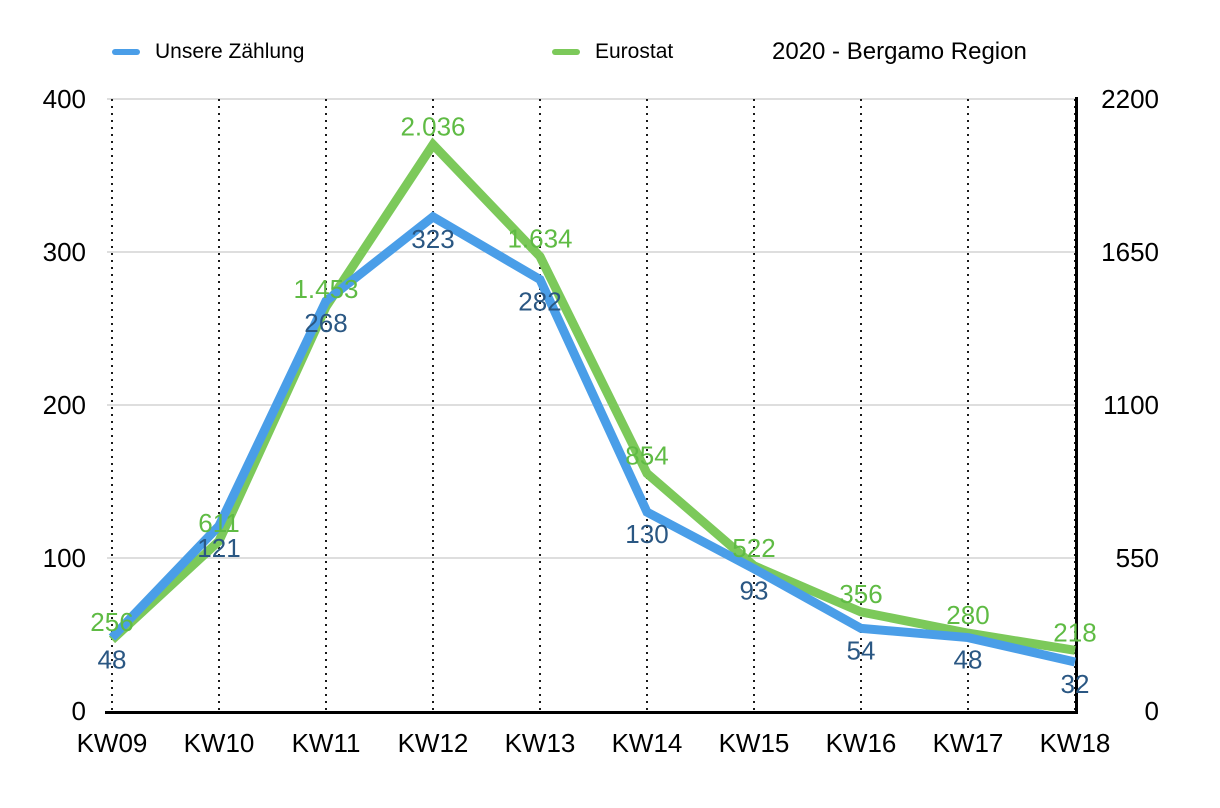 Image resolution: width=1220 pixels, height=808 pixels. What do you see at coordinates (1131, 405) in the screenshot?
I see `right-axis-tick-label: 1100` at bounding box center [1131, 405].